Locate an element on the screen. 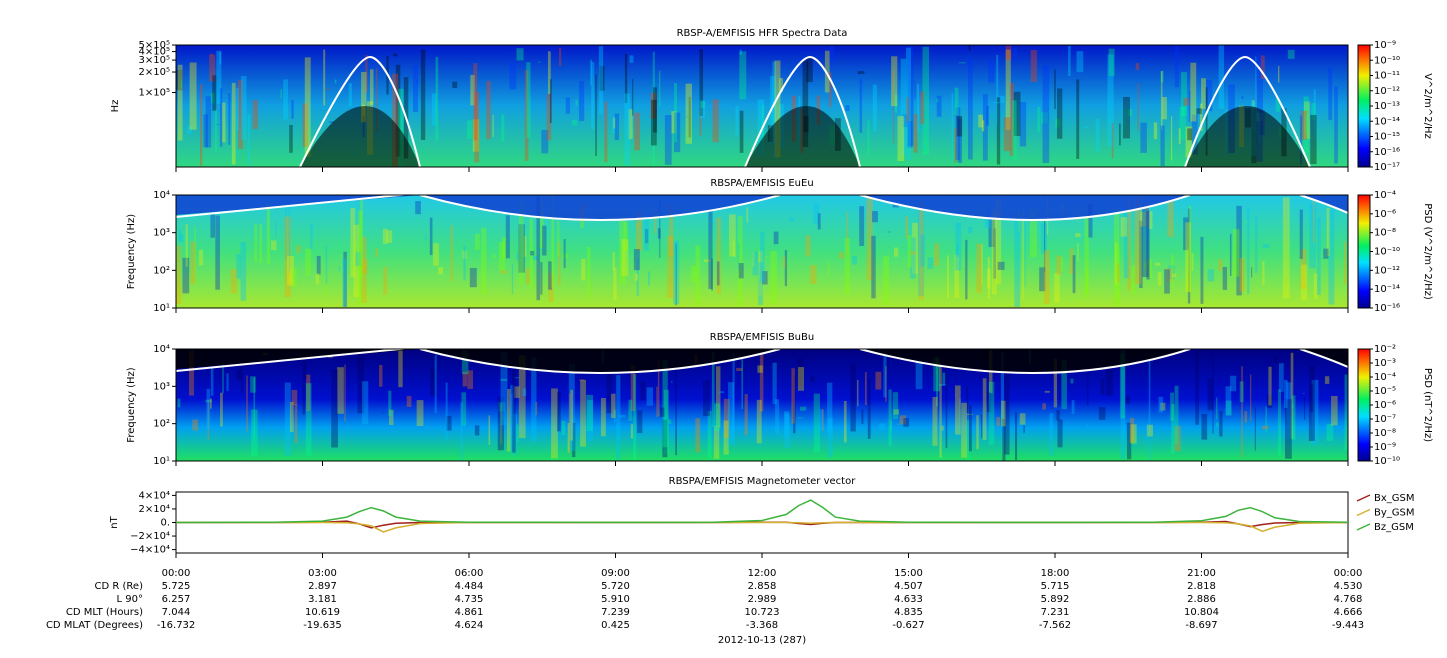  panel-title: RBSPA/EMFISIS BuBu is located at coordinates (762, 337).